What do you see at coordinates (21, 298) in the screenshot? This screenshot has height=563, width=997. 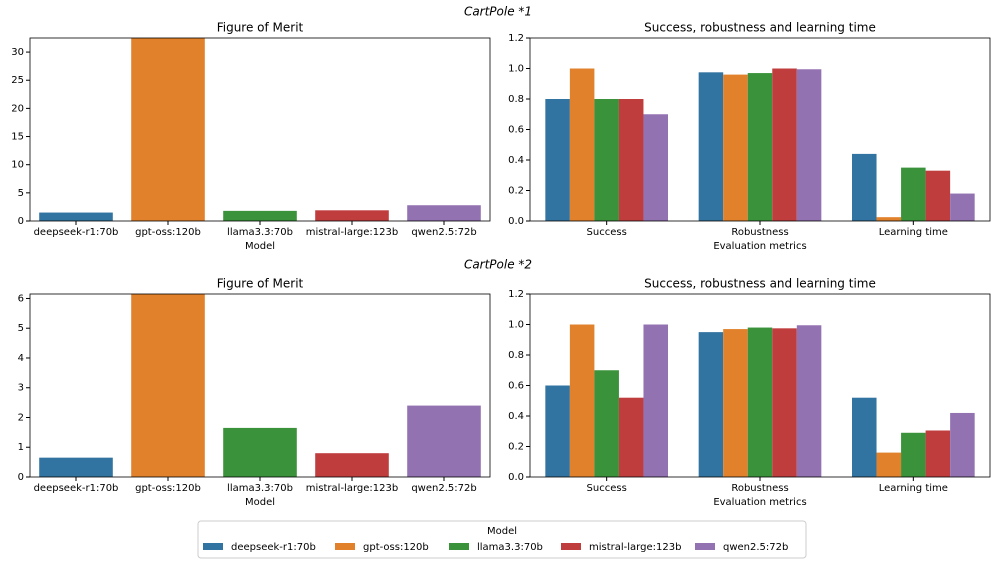 I see `y-tick-label: 6` at bounding box center [21, 298].